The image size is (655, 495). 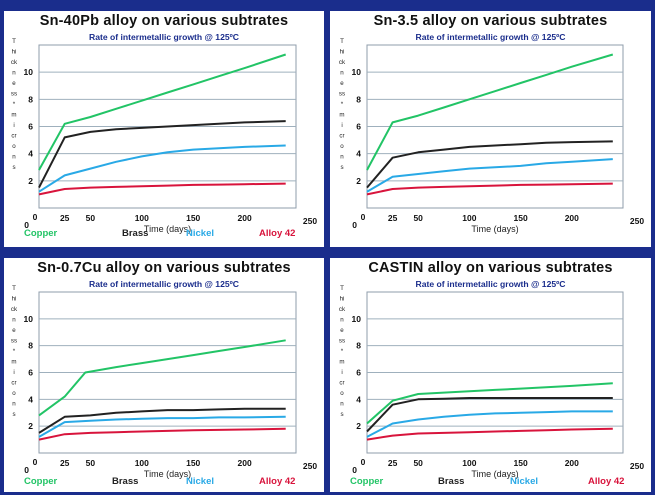 What do you see at coordinates (490, 268) in the screenshot?
I see `chart-title: CASTIN alloy on various subtrates` at bounding box center [490, 268].